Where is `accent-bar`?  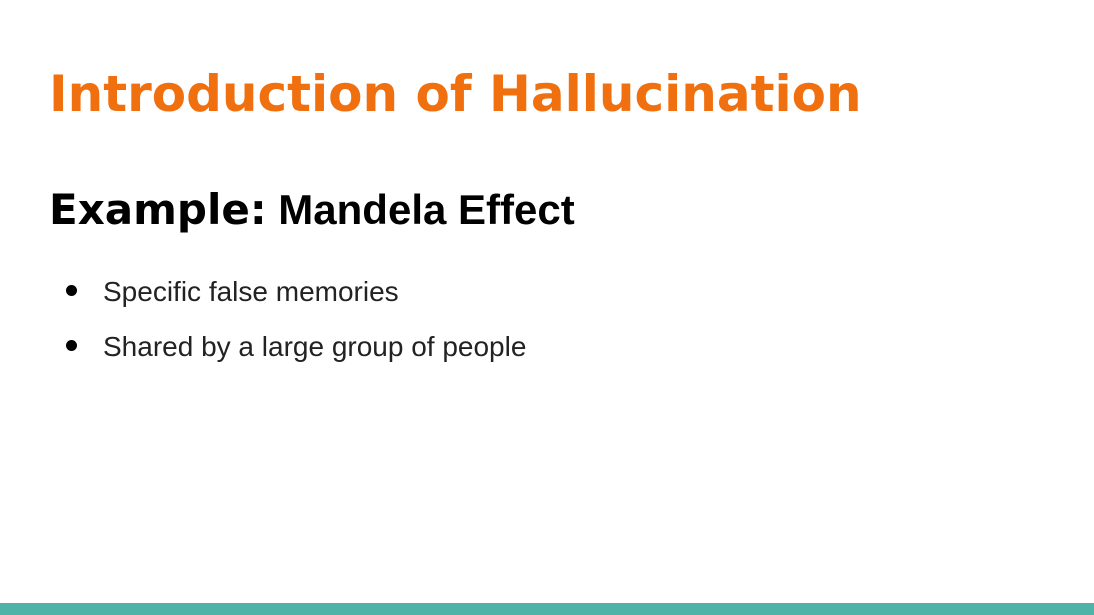 accent-bar is located at coordinates (547, 609).